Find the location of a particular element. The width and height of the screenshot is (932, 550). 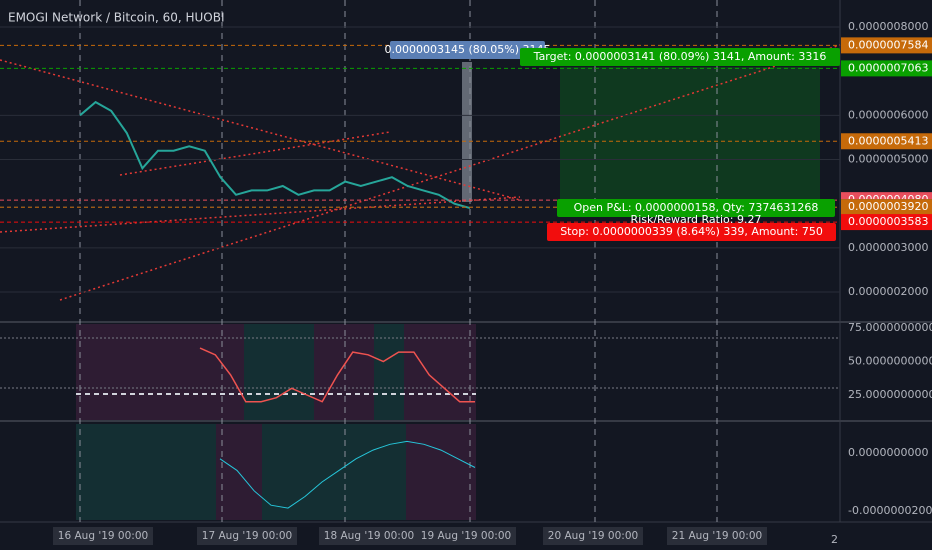

time-label: 21 Aug '19 00:00 is located at coordinates (717, 536).